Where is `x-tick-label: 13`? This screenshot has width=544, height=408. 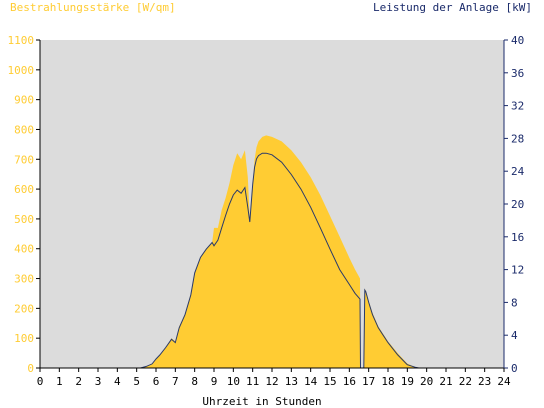 x-tick-label: 13 is located at coordinates (291, 381).